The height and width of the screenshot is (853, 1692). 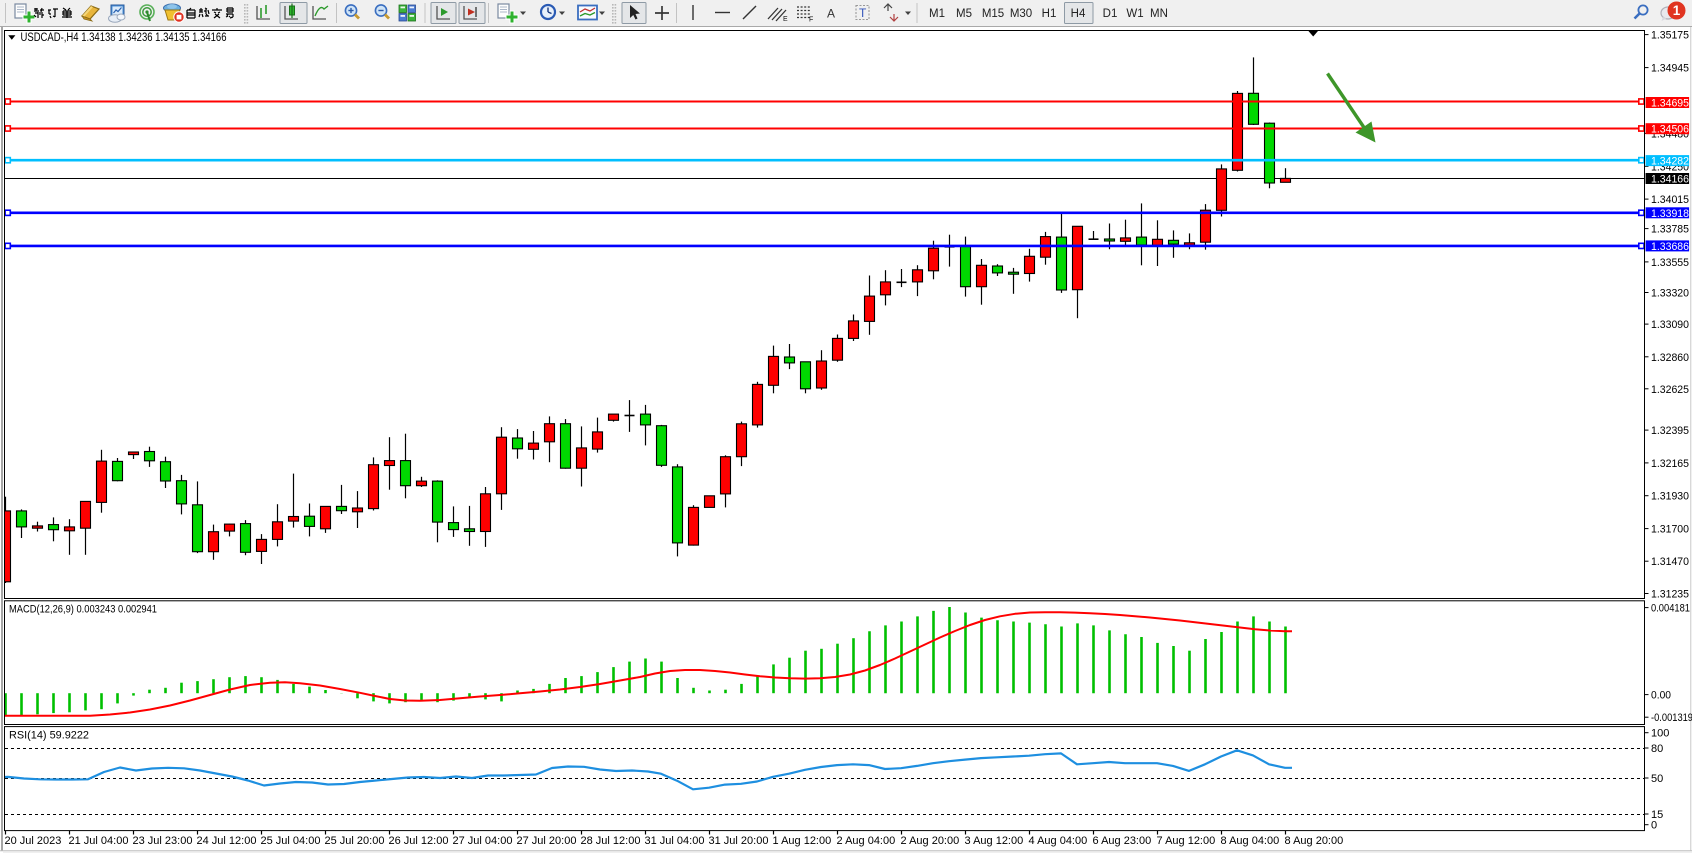 What do you see at coordinates (49, 736) in the screenshot?
I see `svg-text: RSI(14) 59.9222` at bounding box center [49, 736].